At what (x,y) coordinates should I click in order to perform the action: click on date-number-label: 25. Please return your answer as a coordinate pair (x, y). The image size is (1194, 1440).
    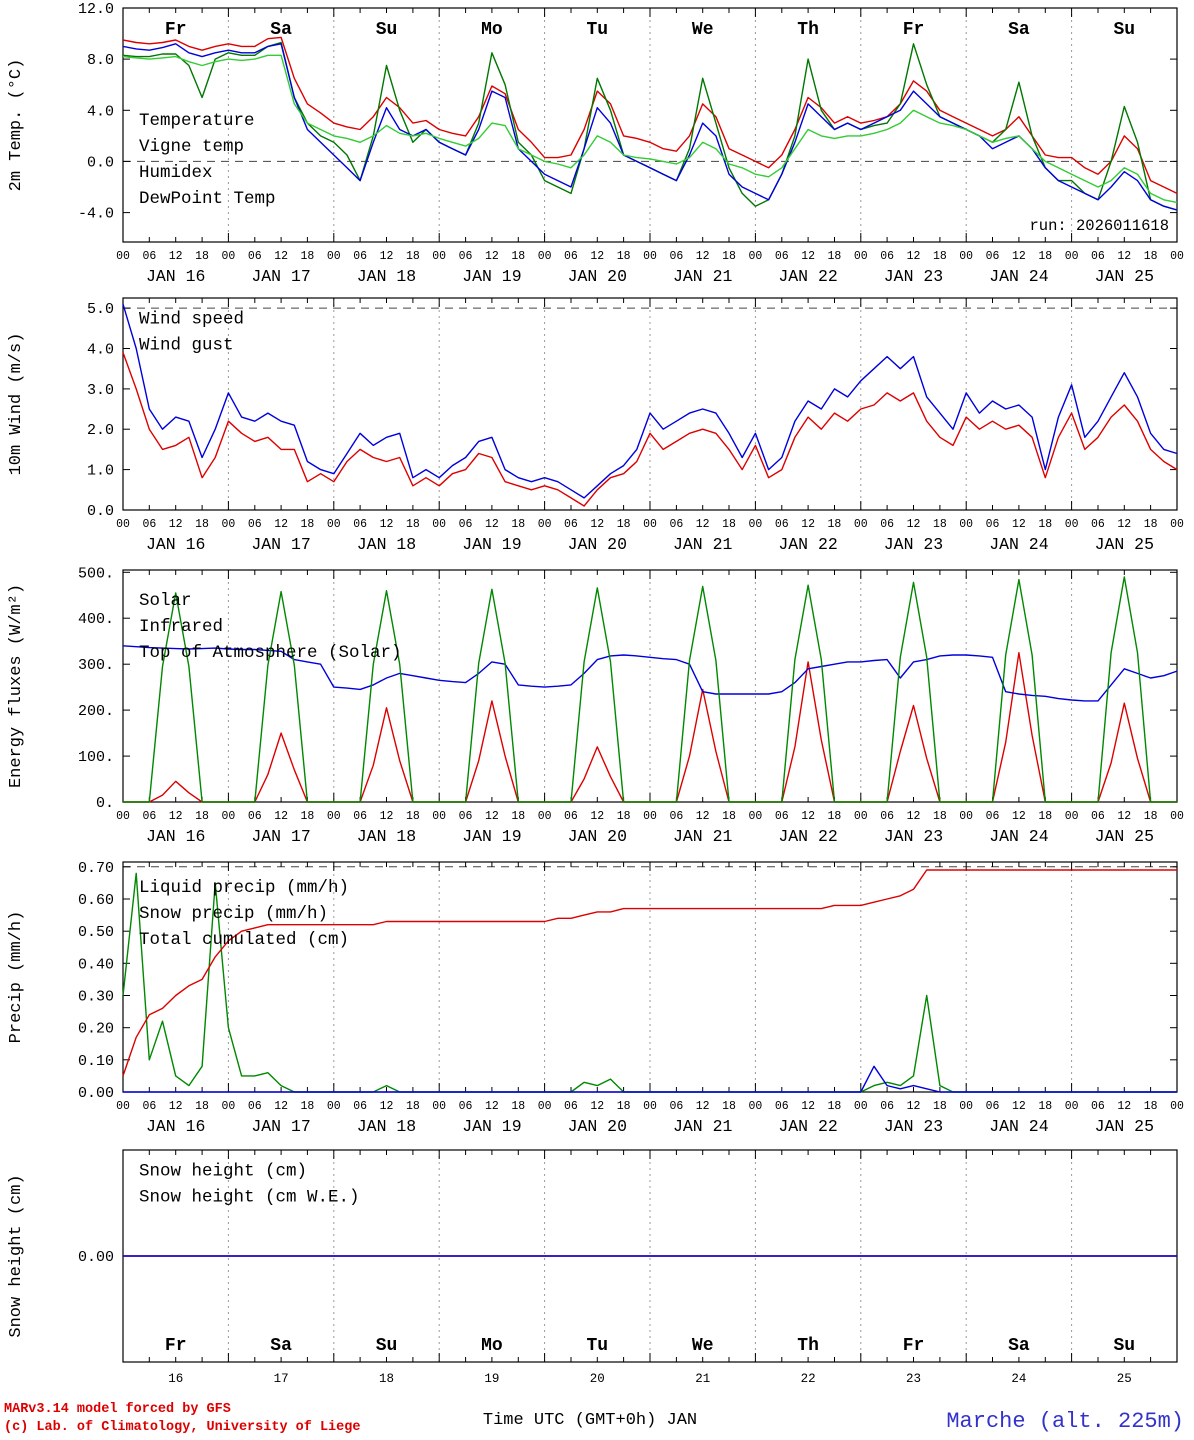
    Looking at the image, I should click on (1124, 1379).